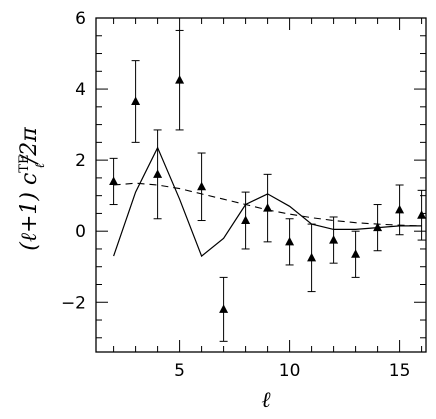  Describe the element at coordinates (80, 232) in the screenshot. I see `y-tick-label: 0` at that location.